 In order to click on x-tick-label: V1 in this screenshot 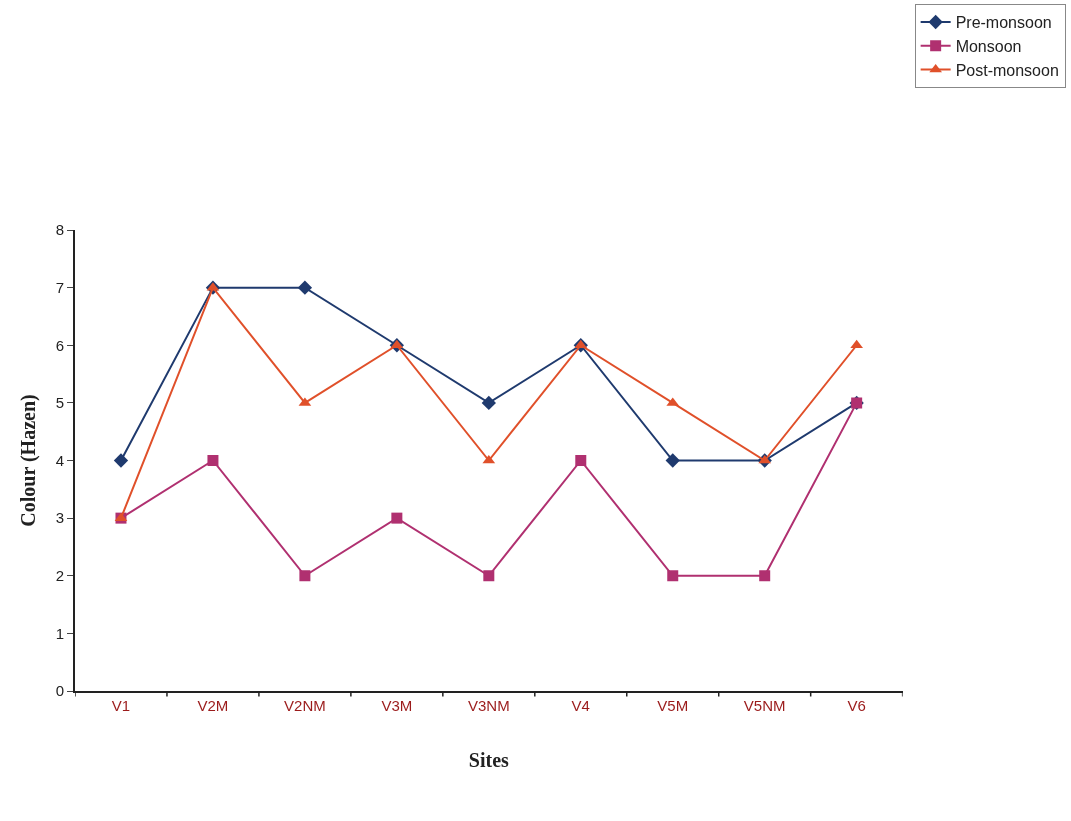, I will do `click(121, 705)`.